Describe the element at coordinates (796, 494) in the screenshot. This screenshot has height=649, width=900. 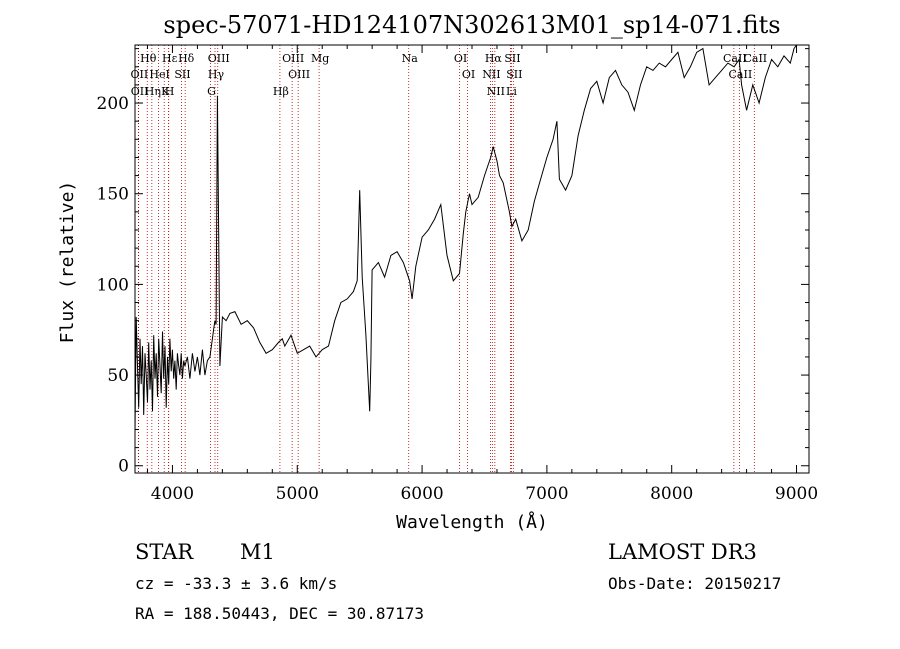
I see `x-tick-label: 9000` at that location.